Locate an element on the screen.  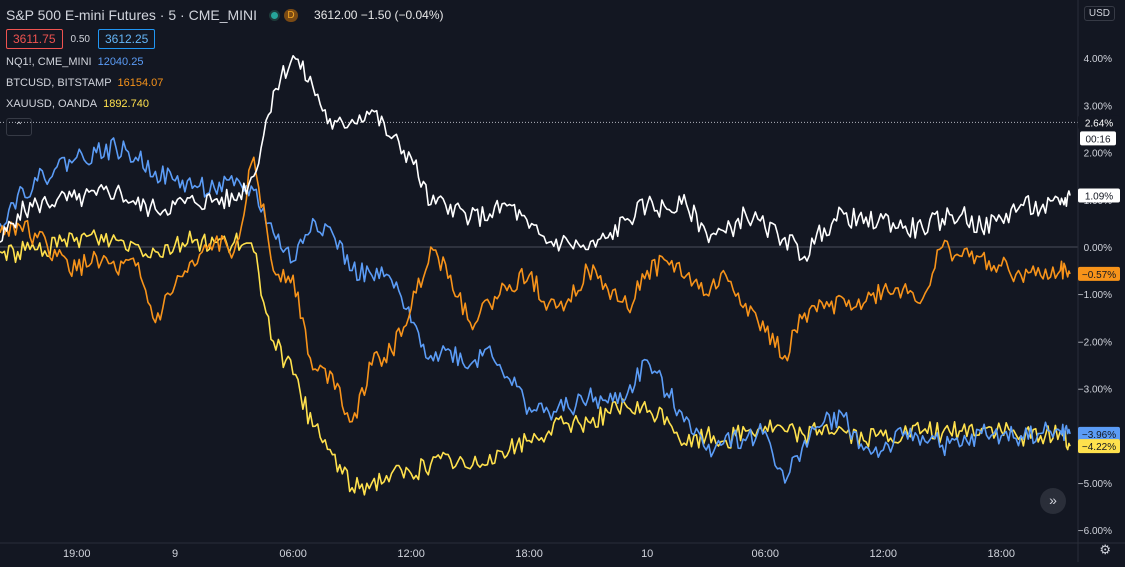
gear-icon: ⚙ is located at coordinates (1105, 549).